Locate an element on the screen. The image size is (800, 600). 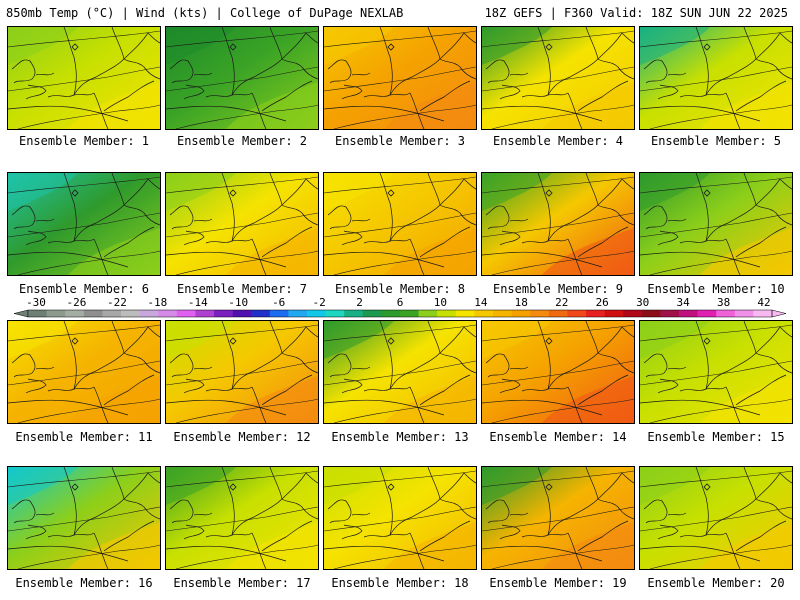
colorbar-tick-label: -6 is located at coordinates (278, 302).